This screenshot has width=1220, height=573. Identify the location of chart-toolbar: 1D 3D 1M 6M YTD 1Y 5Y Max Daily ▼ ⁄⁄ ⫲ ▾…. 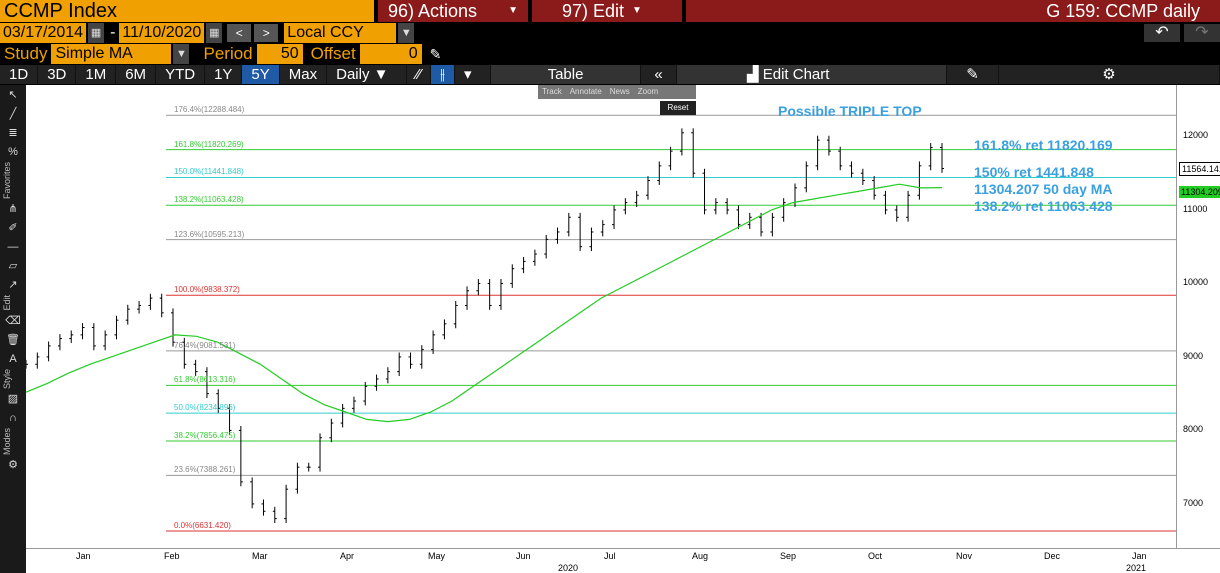
(610, 74).